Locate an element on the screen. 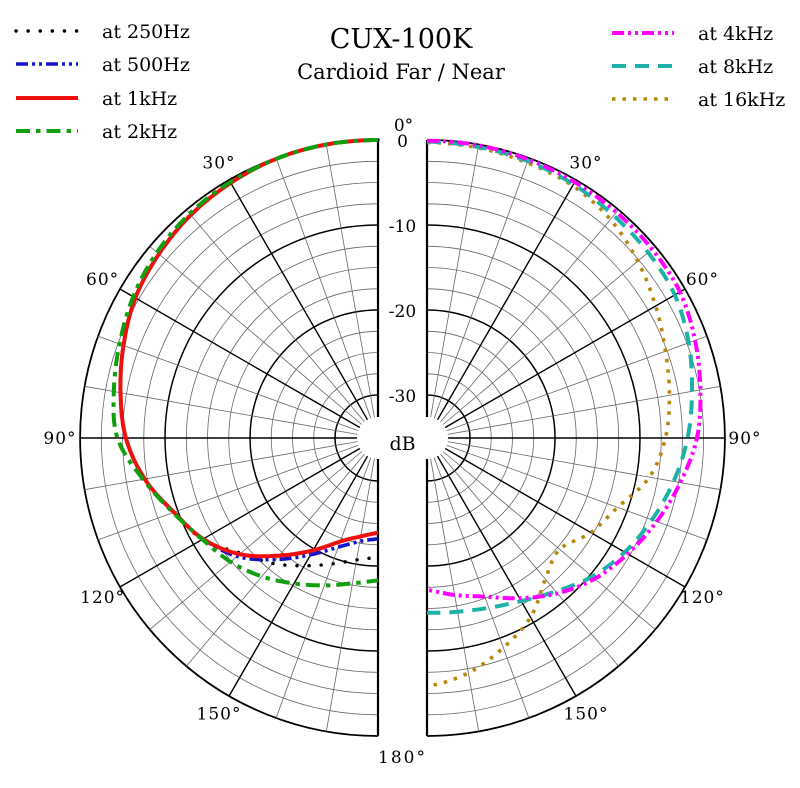  legend-item-16khz: at 16kHz is located at coordinates (698, 100).